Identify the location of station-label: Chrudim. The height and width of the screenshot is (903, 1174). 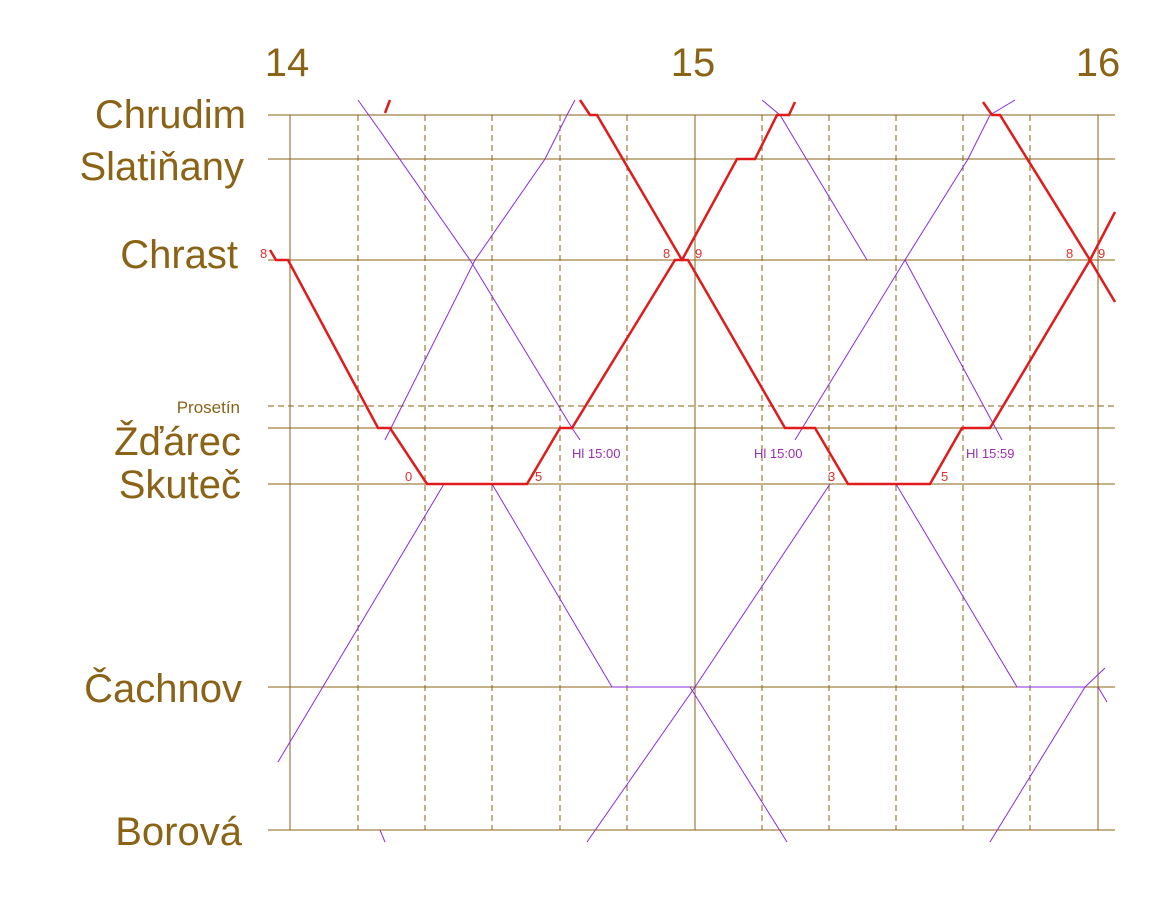
(170, 115).